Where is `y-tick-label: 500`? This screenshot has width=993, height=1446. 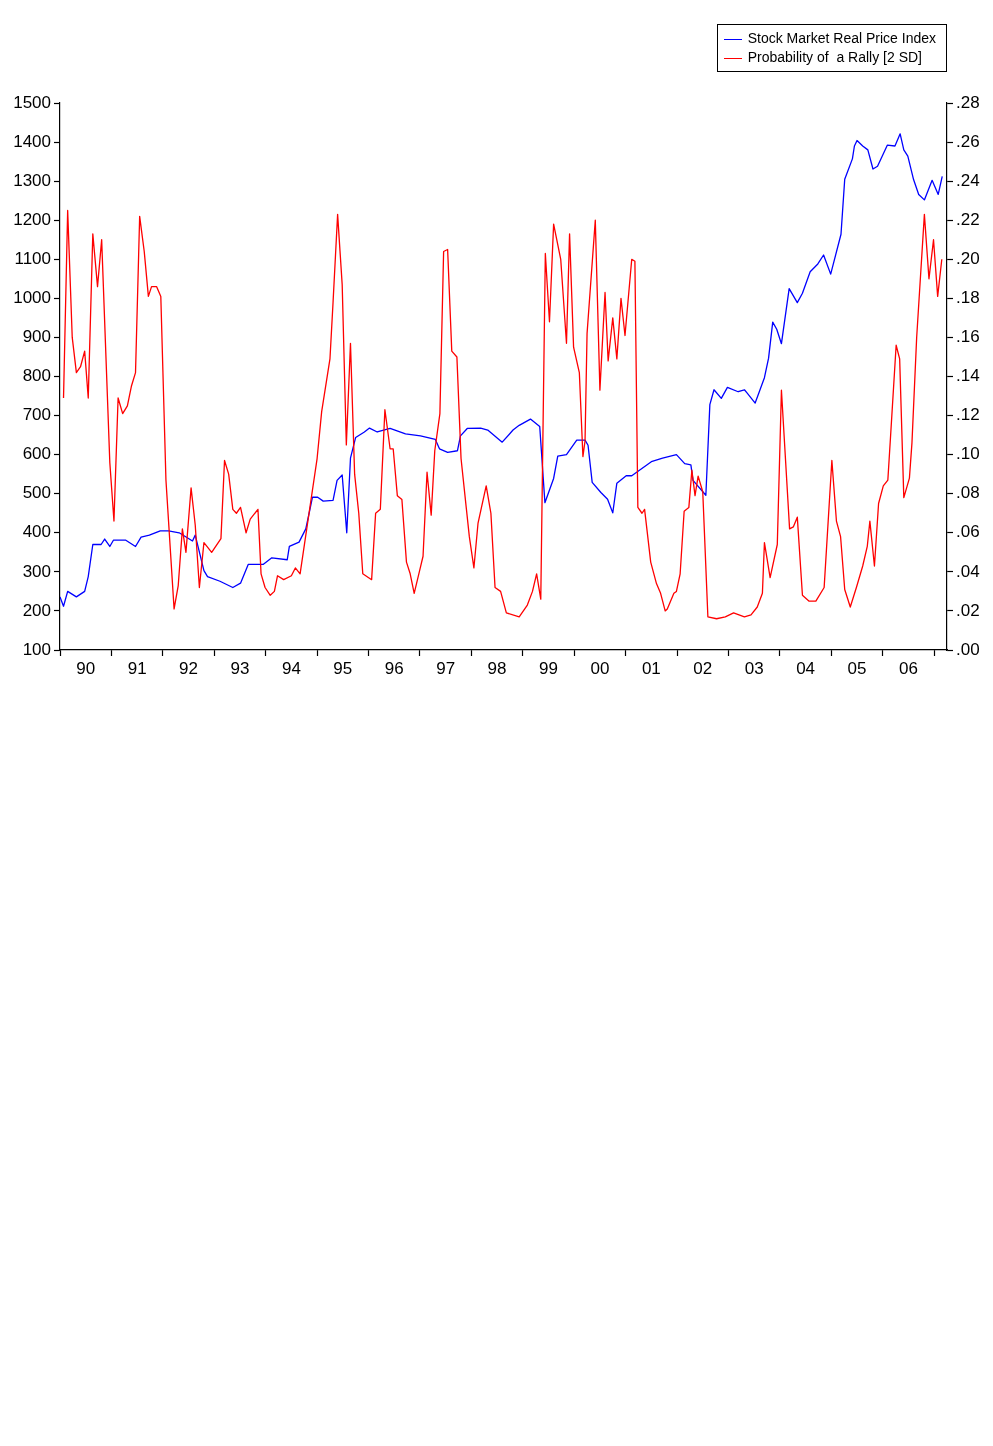
y-tick-label: 500 is located at coordinates (36, 493).